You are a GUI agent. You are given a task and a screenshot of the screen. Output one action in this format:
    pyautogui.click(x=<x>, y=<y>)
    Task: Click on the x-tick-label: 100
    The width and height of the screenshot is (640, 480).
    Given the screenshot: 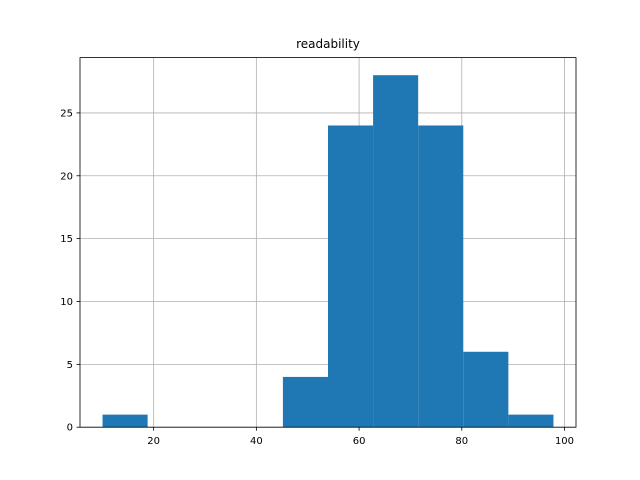 What is the action you would take?
    pyautogui.click(x=564, y=441)
    